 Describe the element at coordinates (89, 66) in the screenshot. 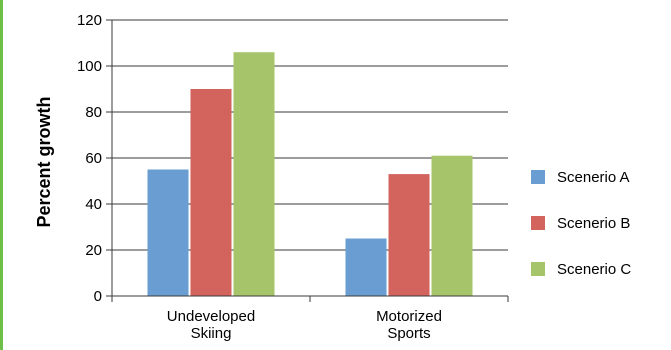

I see `y-tick-label: 100` at that location.